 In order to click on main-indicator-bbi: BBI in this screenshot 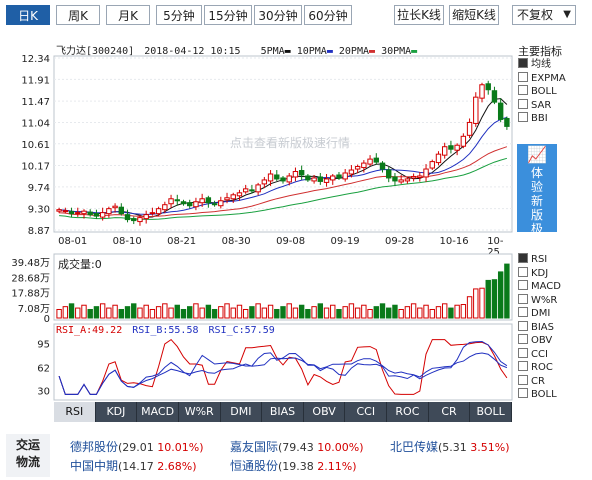, I will do `click(533, 118)`.